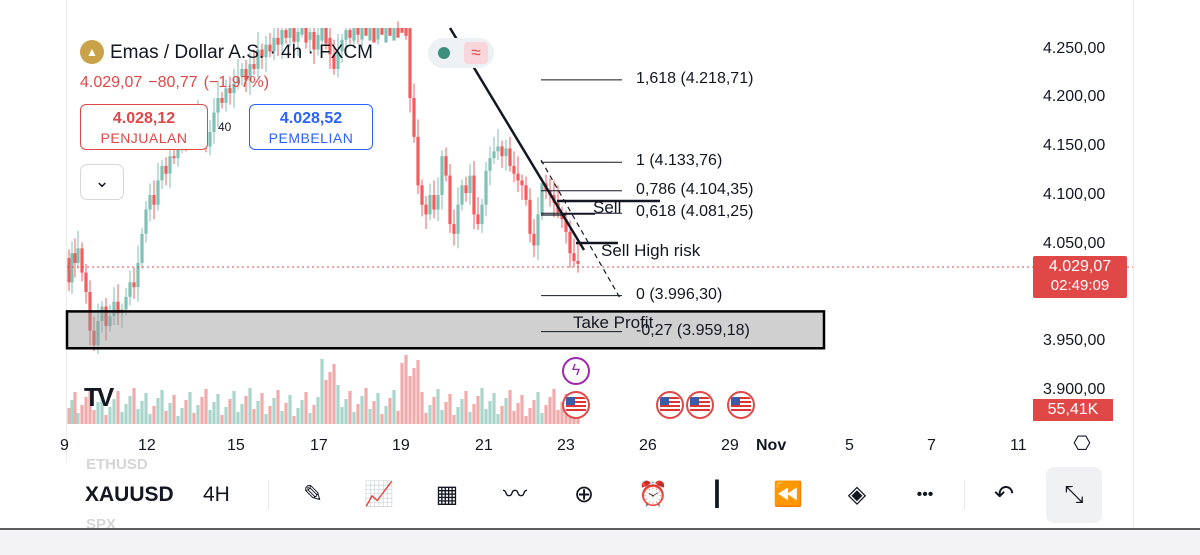  Describe the element at coordinates (144, 127) in the screenshot. I see `sell-button: 4.028,12 PENJUALAN` at that location.